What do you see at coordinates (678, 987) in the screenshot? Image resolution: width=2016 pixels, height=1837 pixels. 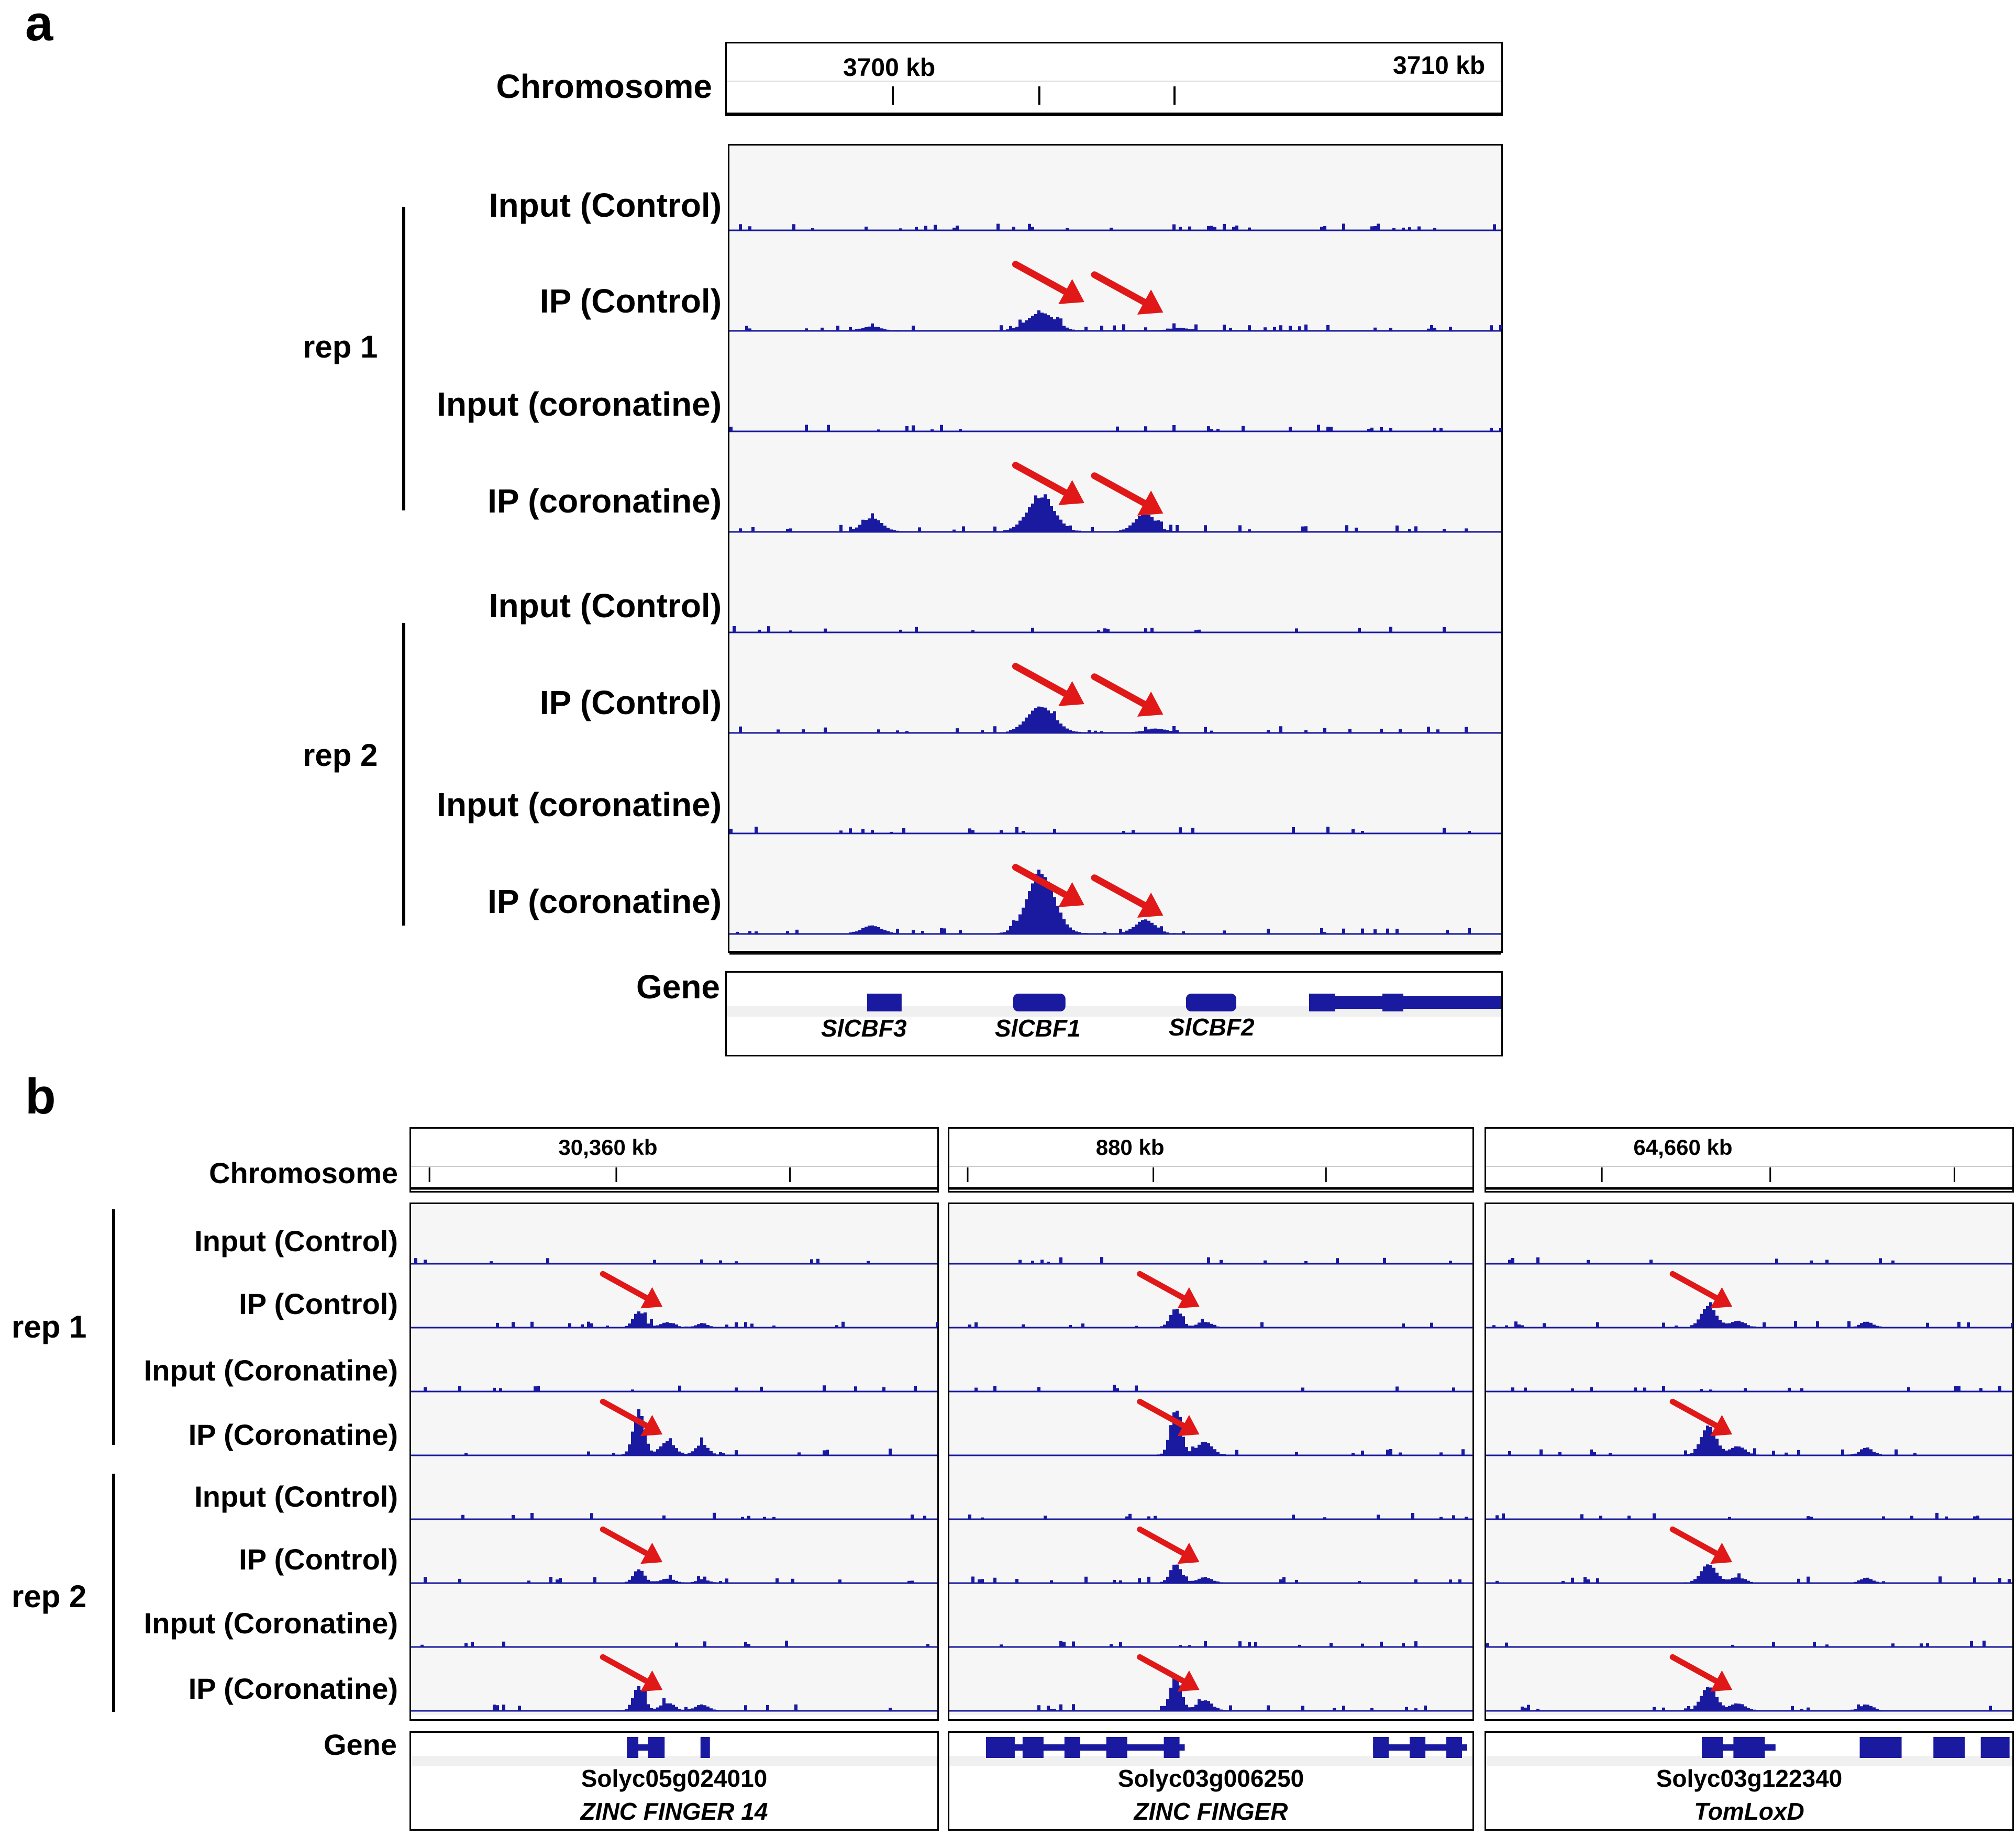 I see `gene-label-a: Gene` at bounding box center [678, 987].